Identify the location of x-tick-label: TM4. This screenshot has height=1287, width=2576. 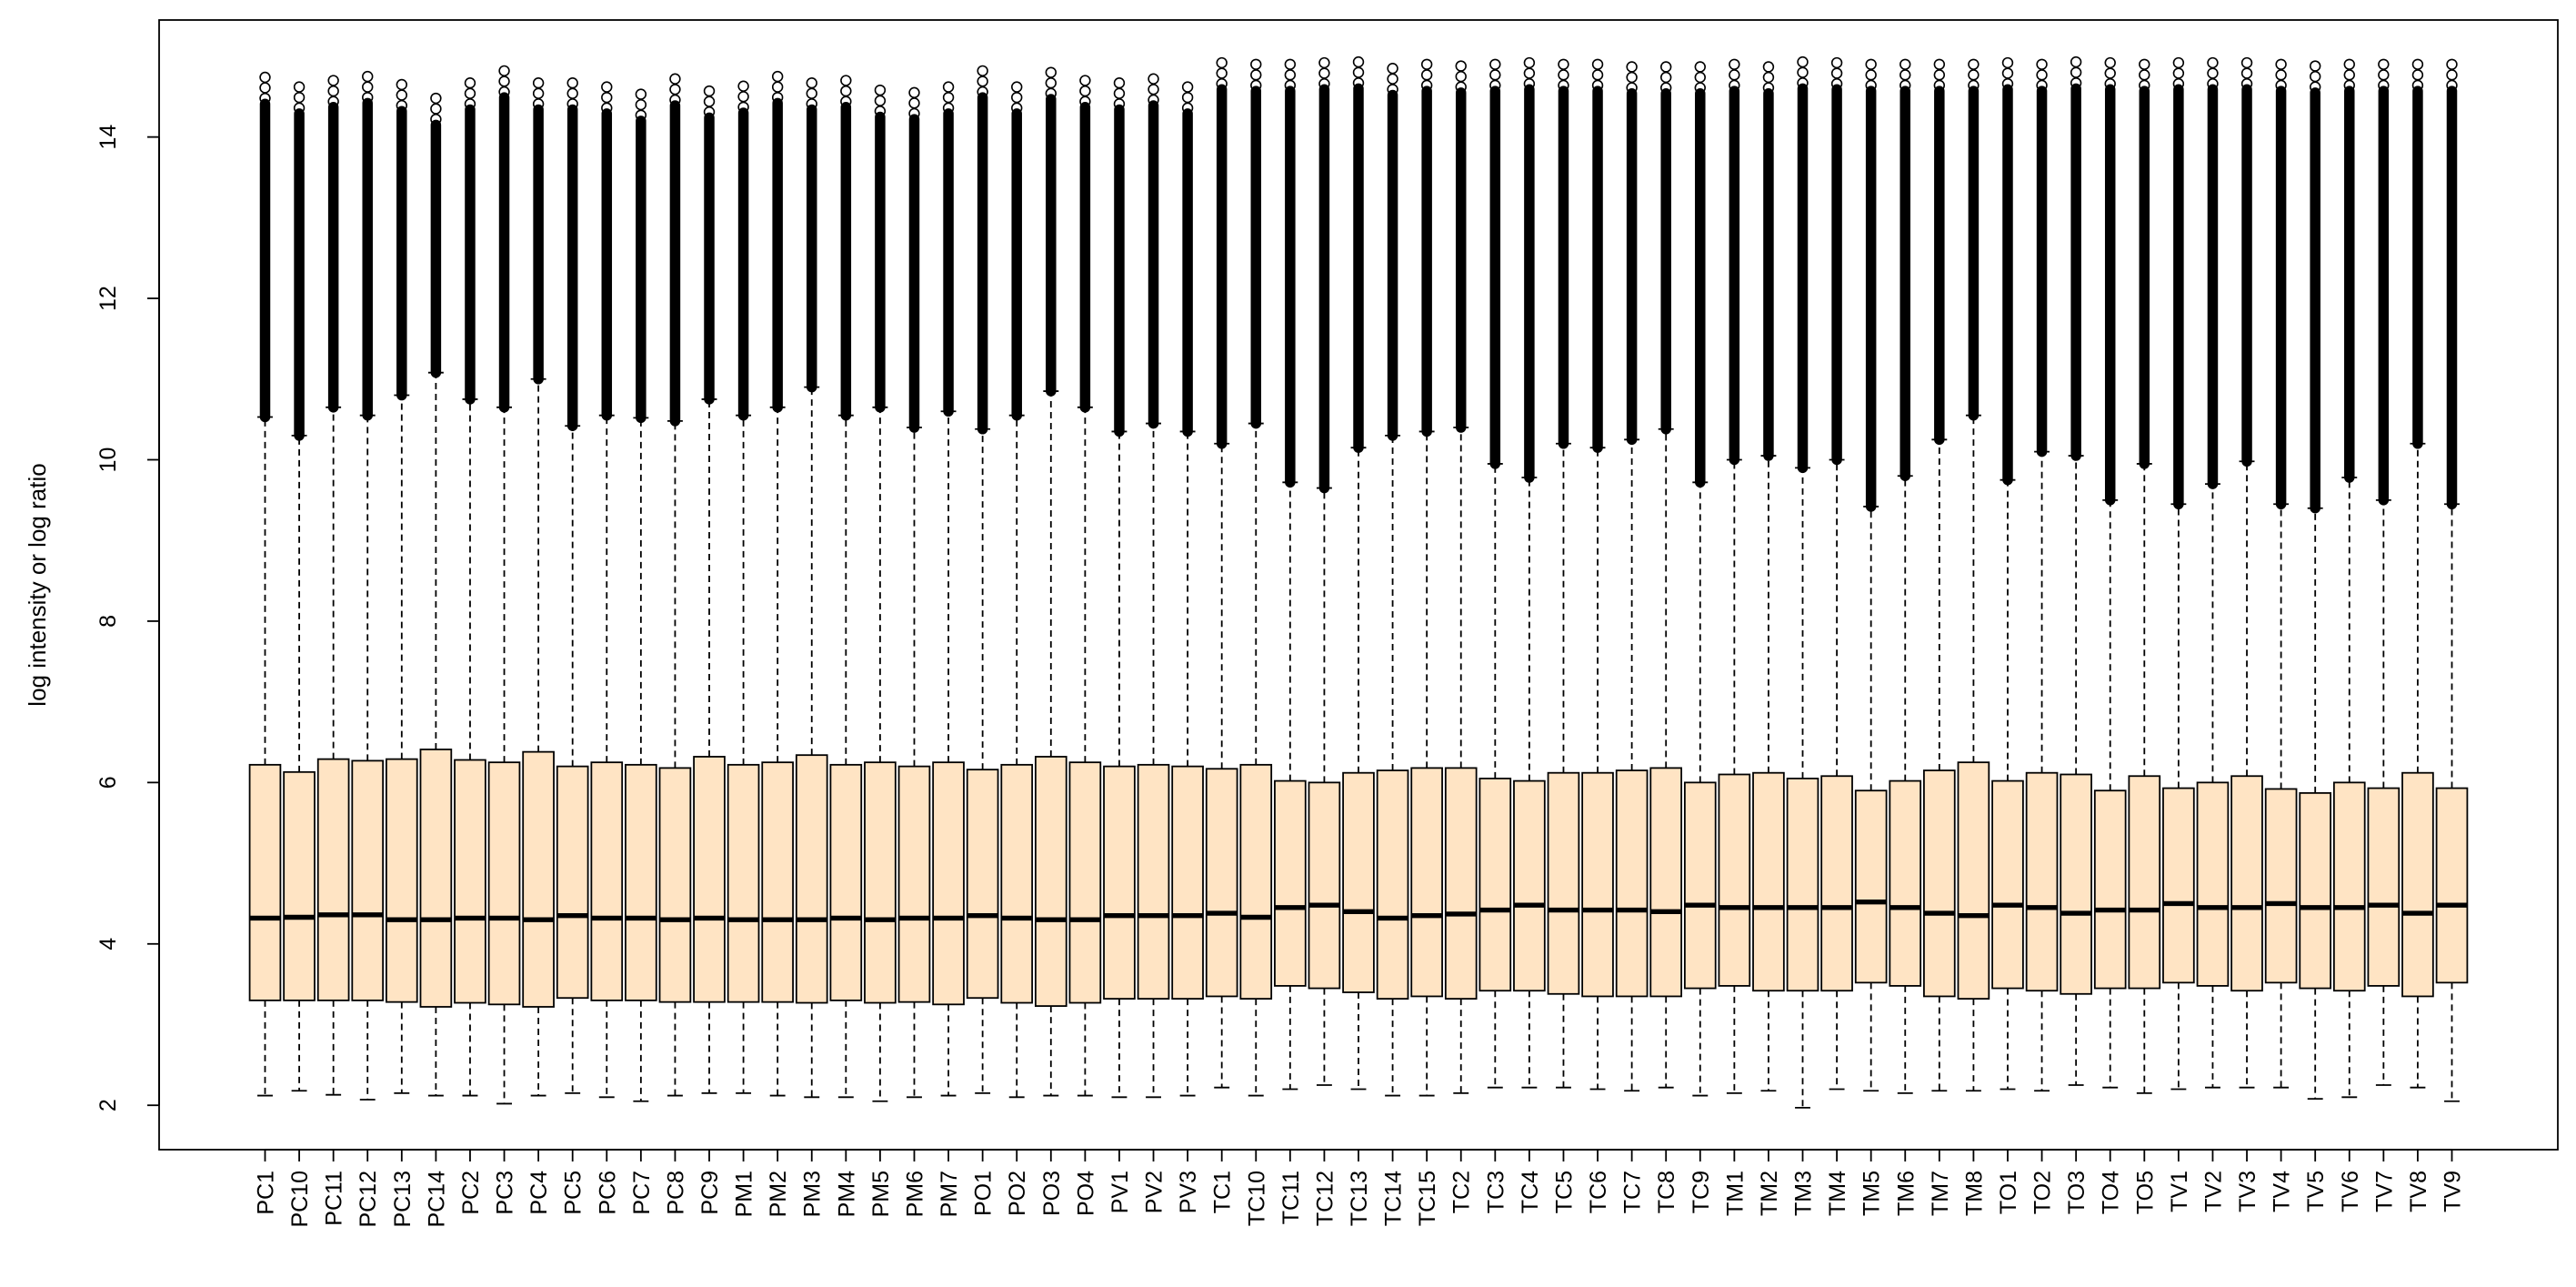
(1837, 1193).